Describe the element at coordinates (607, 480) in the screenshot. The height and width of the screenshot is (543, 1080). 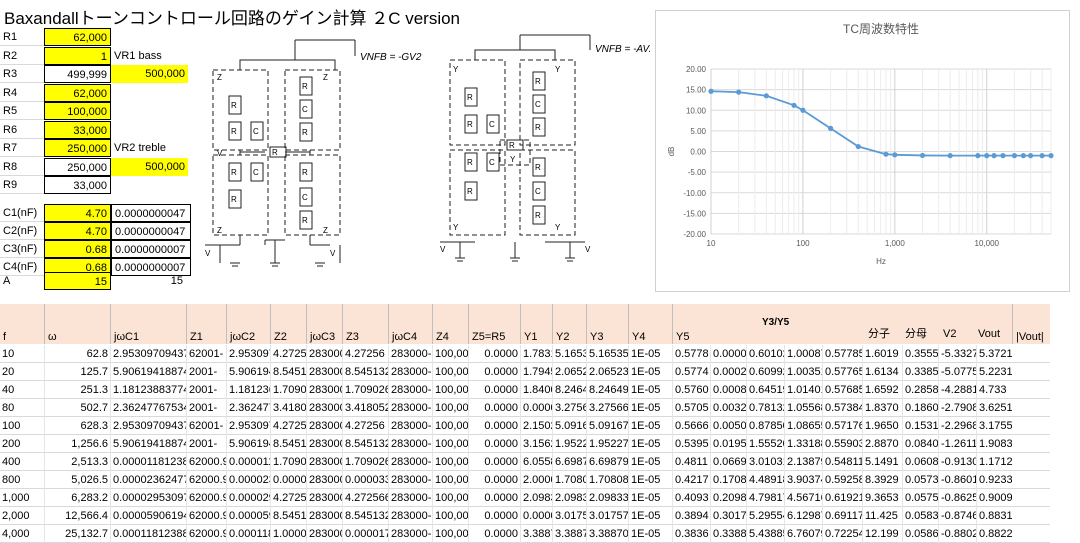
I see `table-cell: 1.708082` at that location.